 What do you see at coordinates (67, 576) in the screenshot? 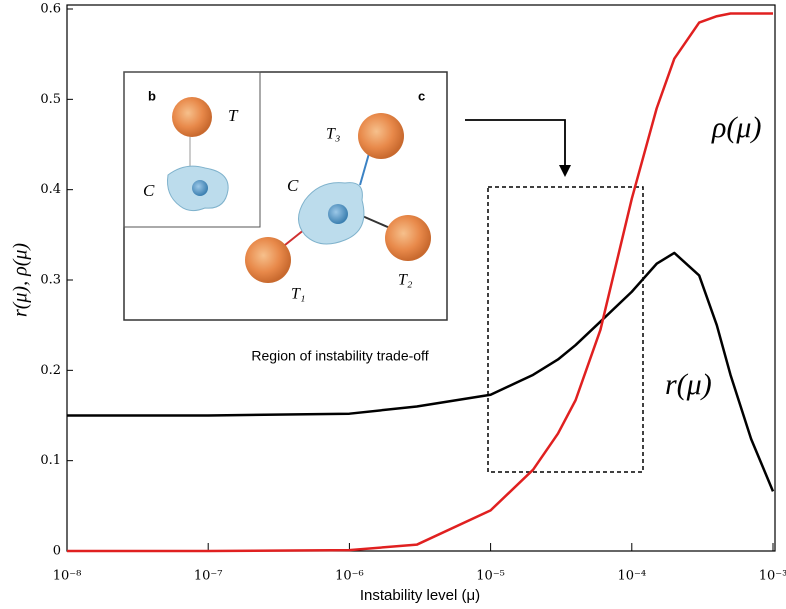
I see `x-tick-label: 10⁻⁸` at bounding box center [67, 576].